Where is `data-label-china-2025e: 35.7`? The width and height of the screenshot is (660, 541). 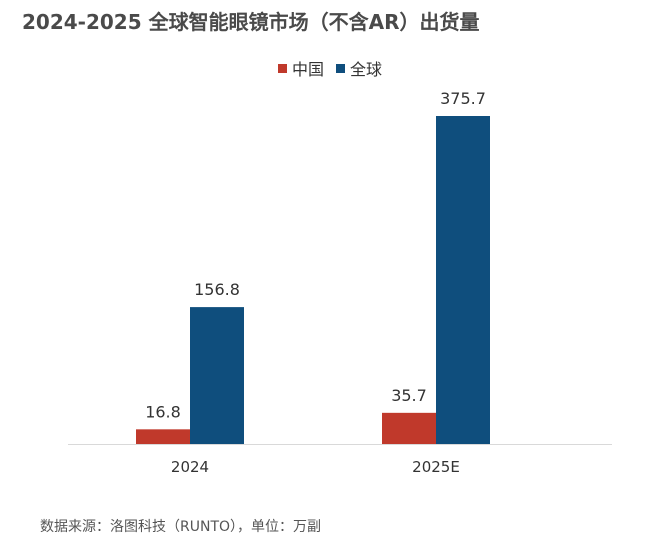
data-label-china-2025e: 35.7 is located at coordinates (409, 395).